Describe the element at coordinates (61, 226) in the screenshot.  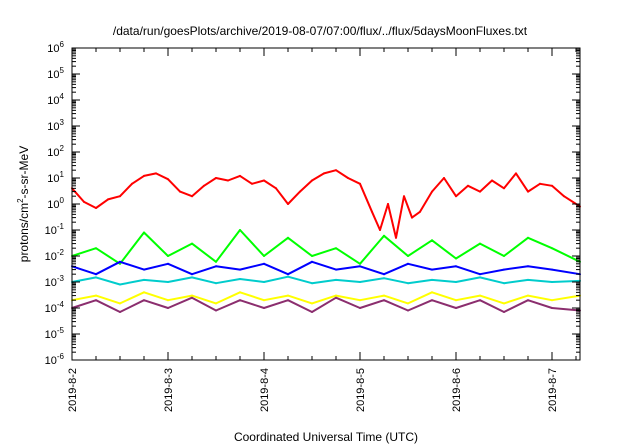
I see `y-tick-exponent: -1` at that location.